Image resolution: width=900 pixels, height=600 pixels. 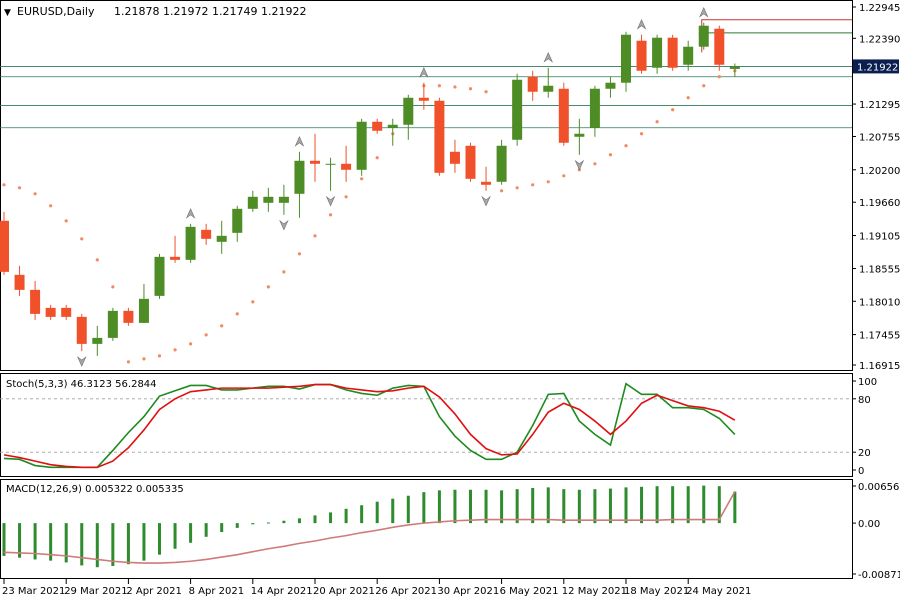 What do you see at coordinates (282, 591) in the screenshot?
I see `time-tick-label: 14 Apr 2021` at bounding box center [282, 591].